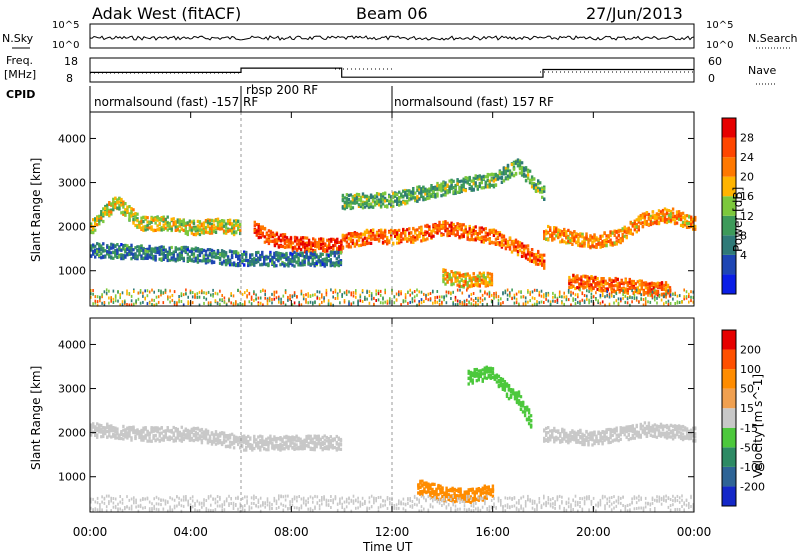 The image size is (800, 554). I want to click on power-cbar-swatch, so click(729, 206).